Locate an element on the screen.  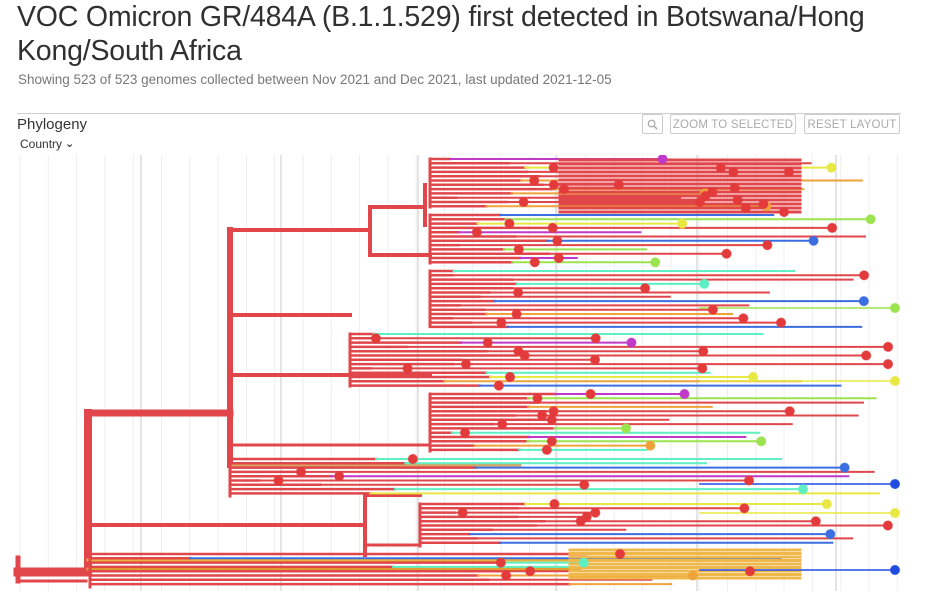
reset-layout-button: RESET LAYOUT is located at coordinates (852, 124).